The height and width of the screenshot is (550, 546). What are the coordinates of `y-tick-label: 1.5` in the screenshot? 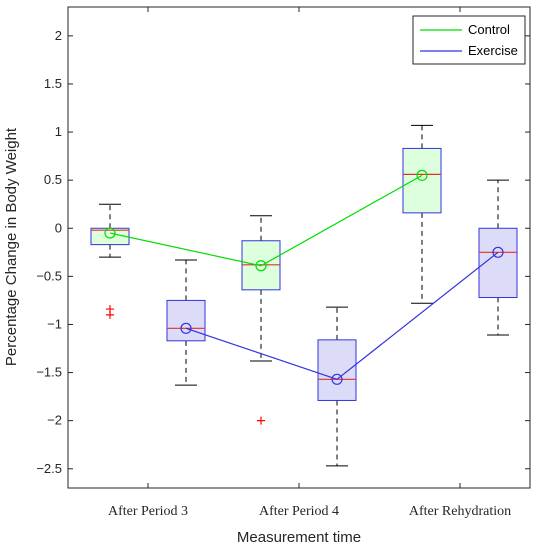 It's located at (53, 83).